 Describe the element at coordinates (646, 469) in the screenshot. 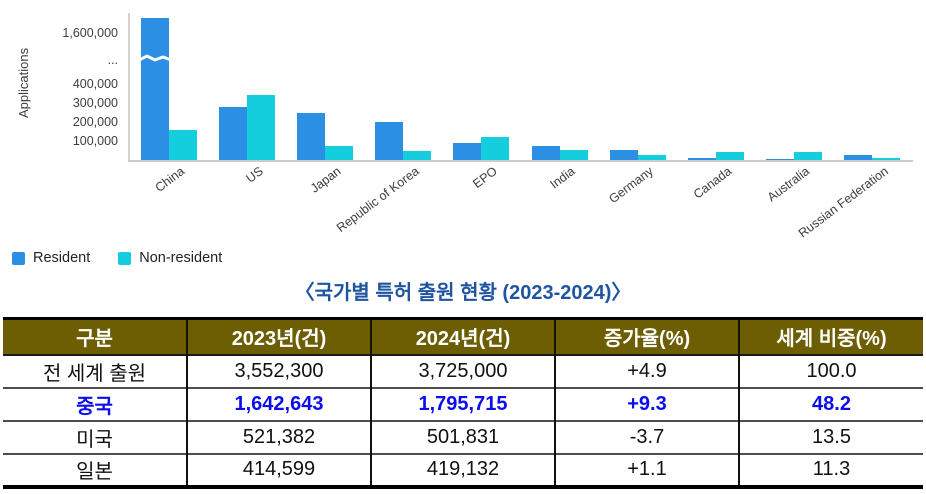

I see `table-cell: +1.1` at that location.